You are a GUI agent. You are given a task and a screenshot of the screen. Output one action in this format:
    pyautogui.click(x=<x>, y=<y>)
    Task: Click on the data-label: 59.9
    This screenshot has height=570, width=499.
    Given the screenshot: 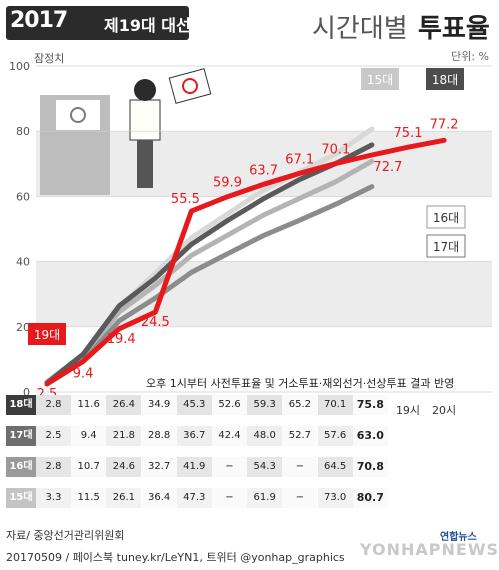 What is the action you would take?
    pyautogui.click(x=227, y=183)
    